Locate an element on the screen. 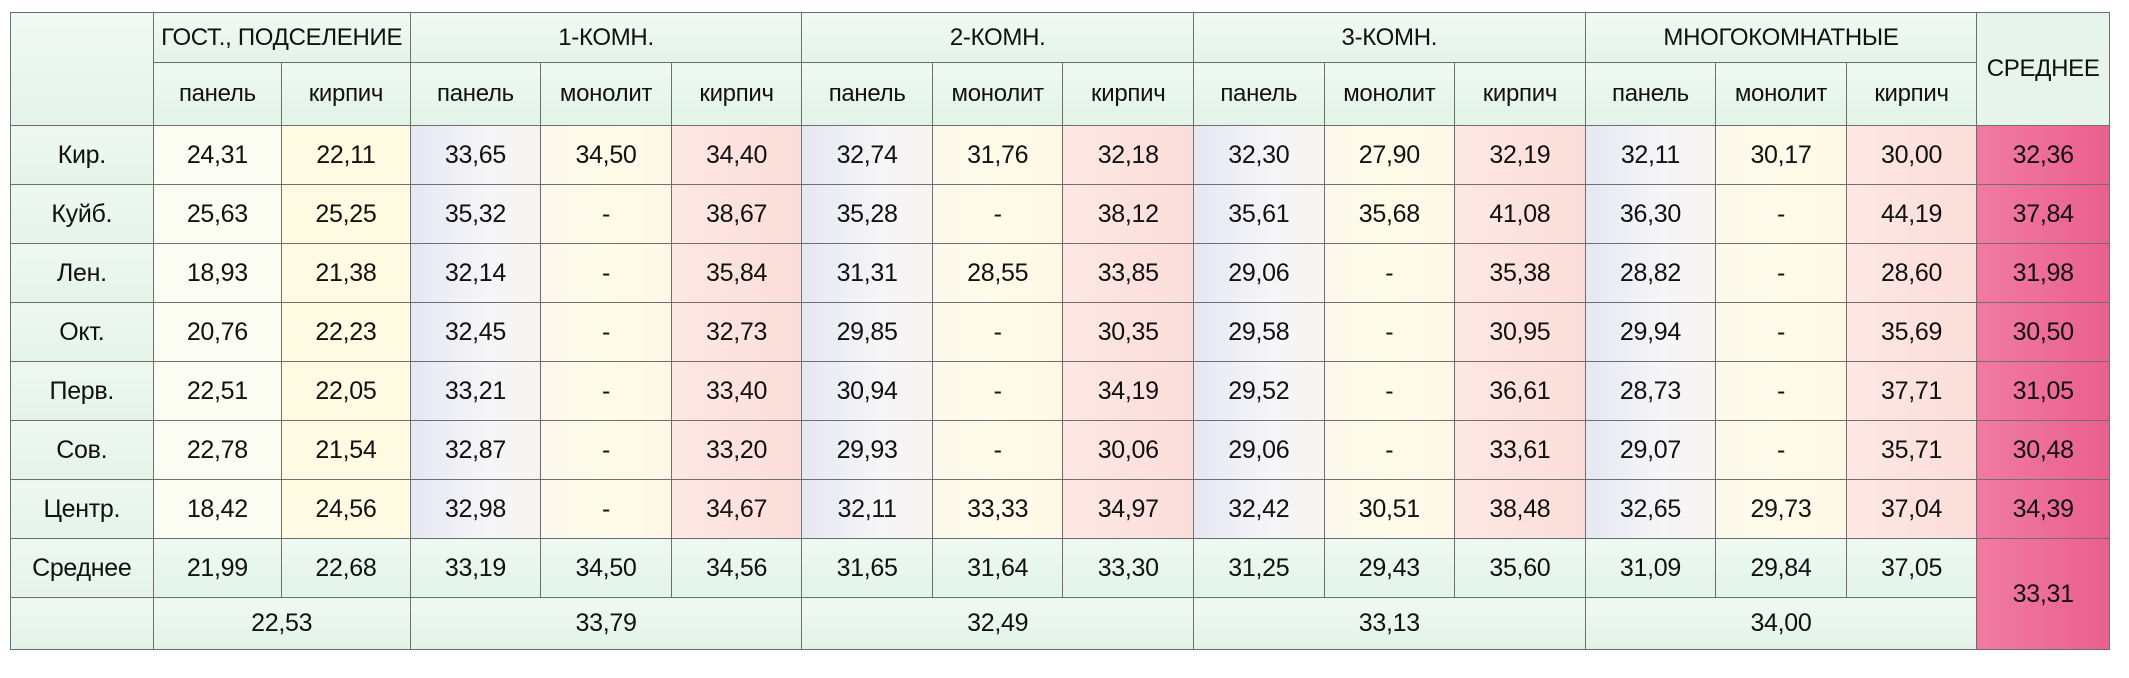 The height and width of the screenshot is (678, 2129). table-cell: 32,42 is located at coordinates (1259, 509).